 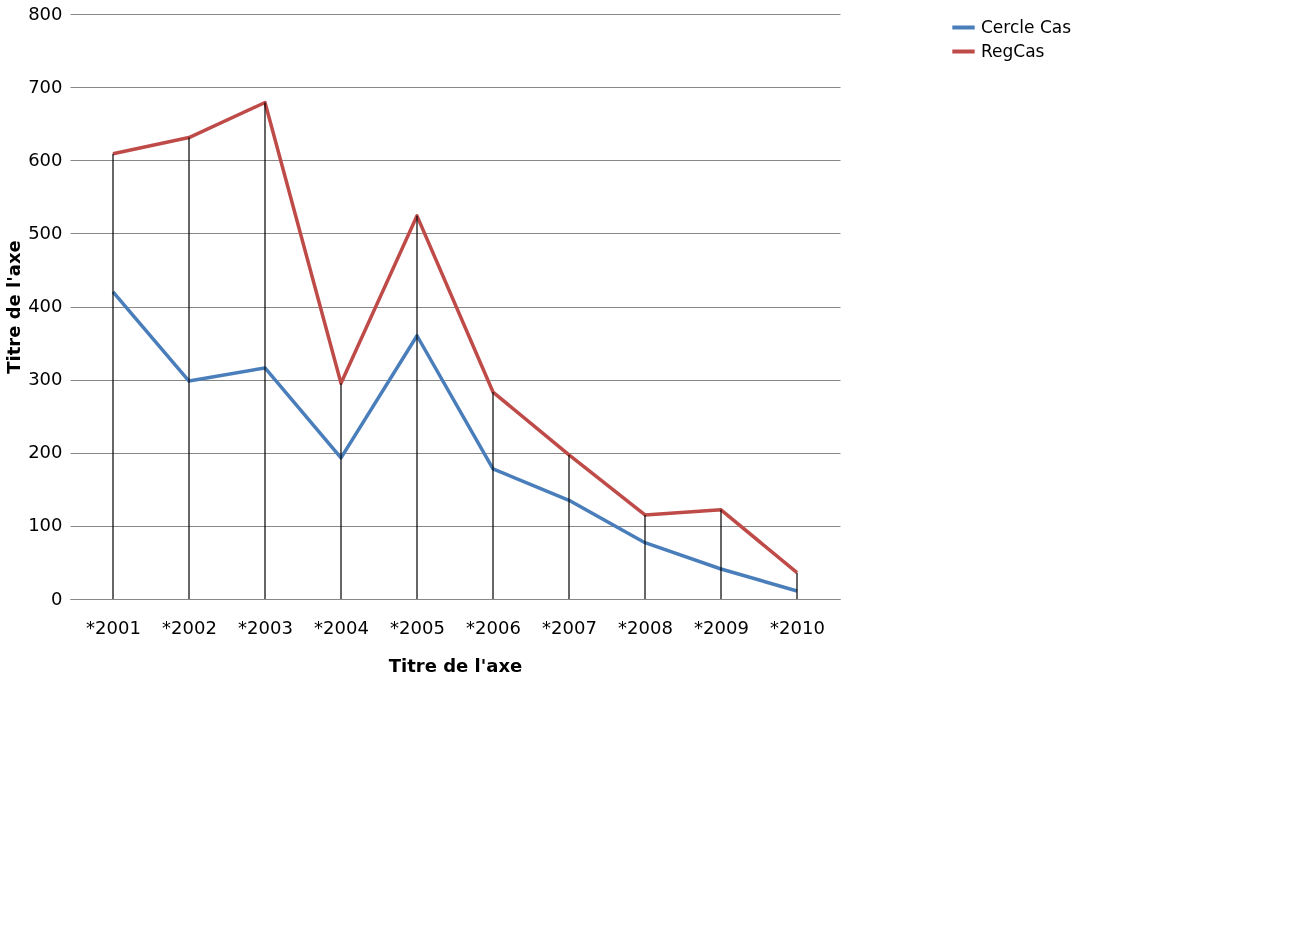 I want to click on x-tick-label: *2002, so click(x=189, y=627).